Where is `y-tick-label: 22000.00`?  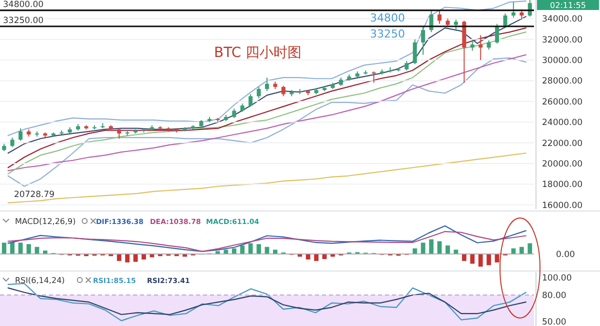 y-tick-label: 22000.00 is located at coordinates (562, 143).